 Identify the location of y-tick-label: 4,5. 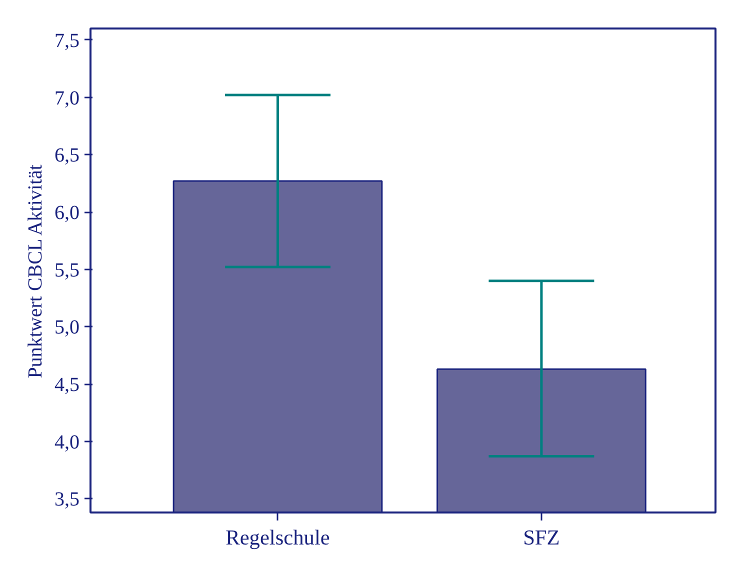
(67, 385).